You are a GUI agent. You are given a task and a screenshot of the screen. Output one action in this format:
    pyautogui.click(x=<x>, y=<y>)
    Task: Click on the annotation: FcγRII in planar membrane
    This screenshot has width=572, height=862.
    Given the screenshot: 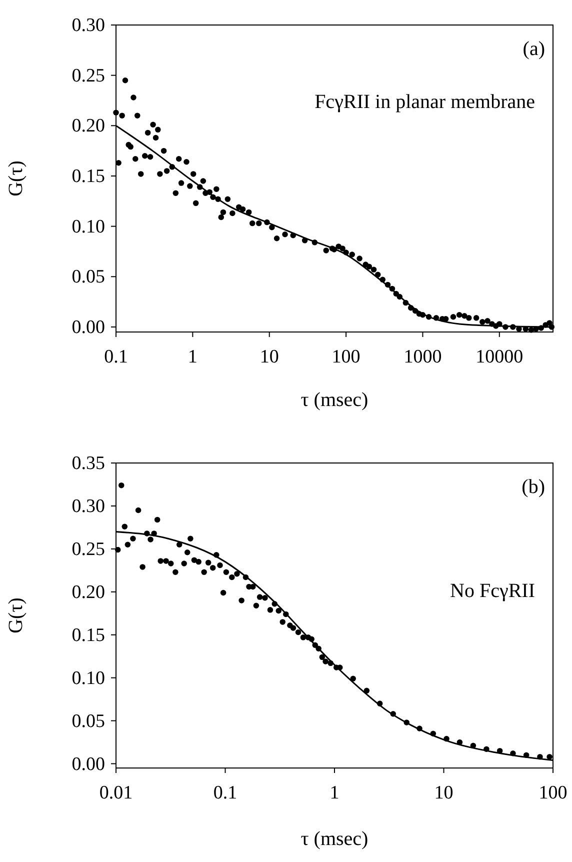 What is the action you would take?
    pyautogui.click(x=425, y=101)
    